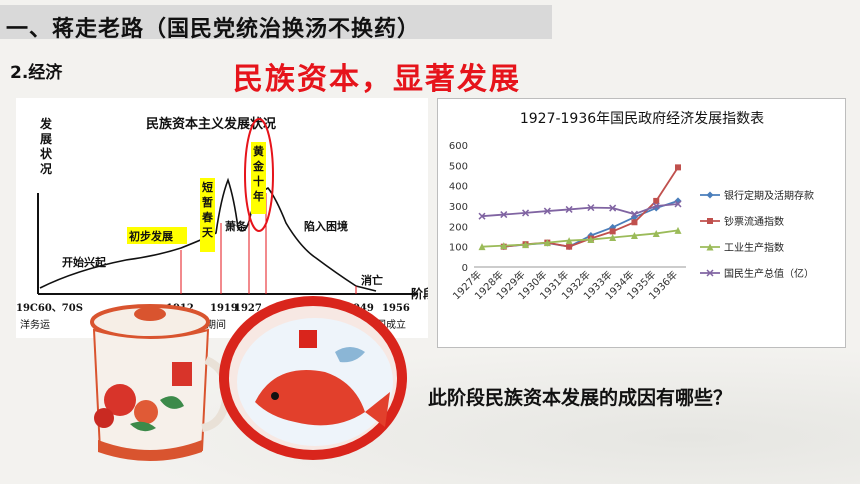  What do you see at coordinates (150, 314) in the screenshot?
I see `mug-lid-knob` at bounding box center [150, 314].